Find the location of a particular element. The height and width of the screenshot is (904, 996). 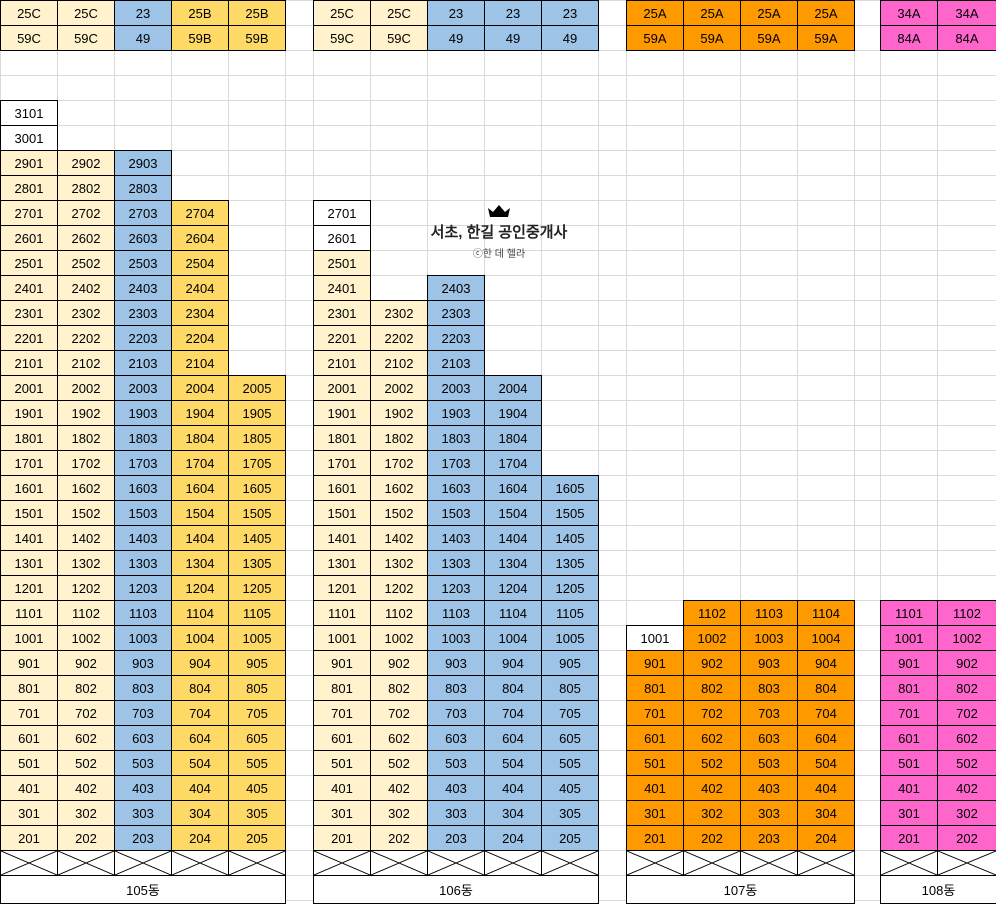

unit-cell: 1202 is located at coordinates (399, 588).